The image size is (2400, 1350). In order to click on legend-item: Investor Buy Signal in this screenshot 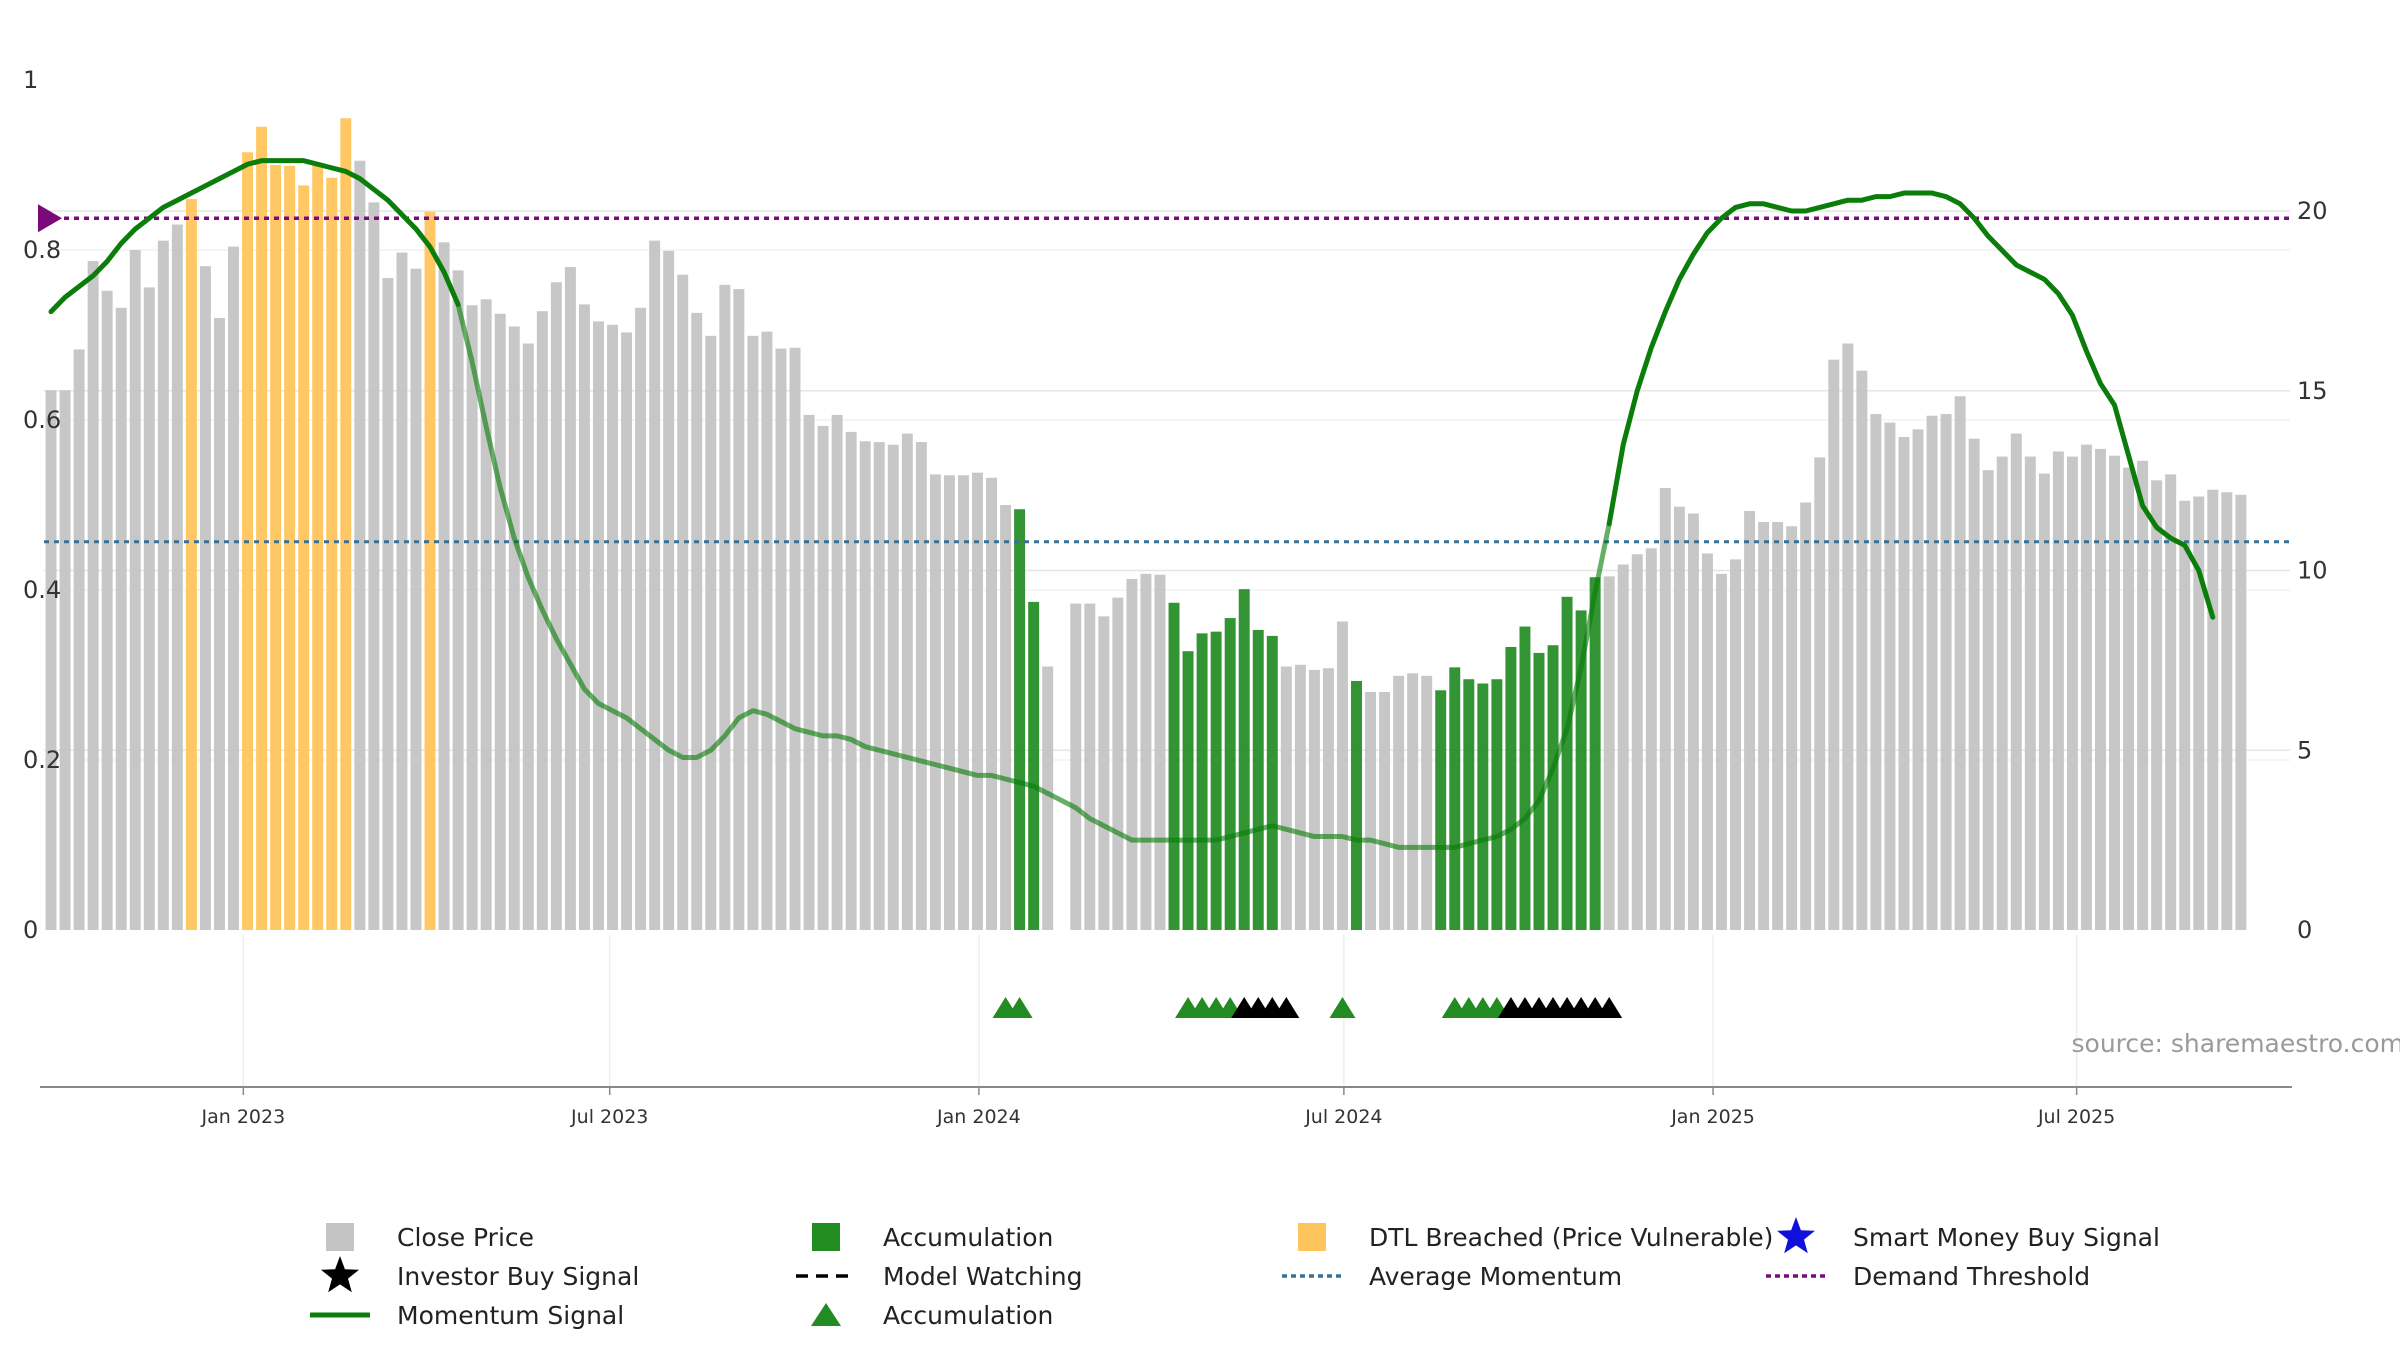, I will do `click(480, 1274)`.